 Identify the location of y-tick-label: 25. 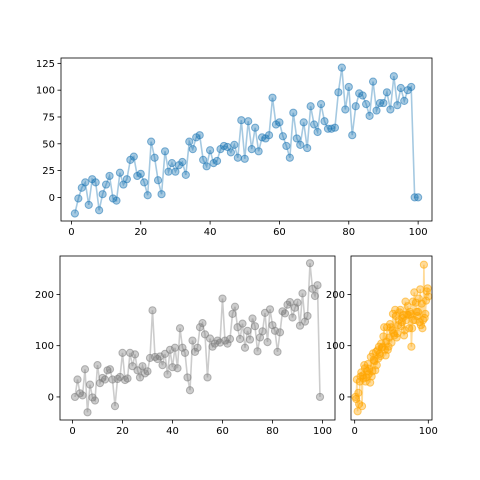
(48, 171).